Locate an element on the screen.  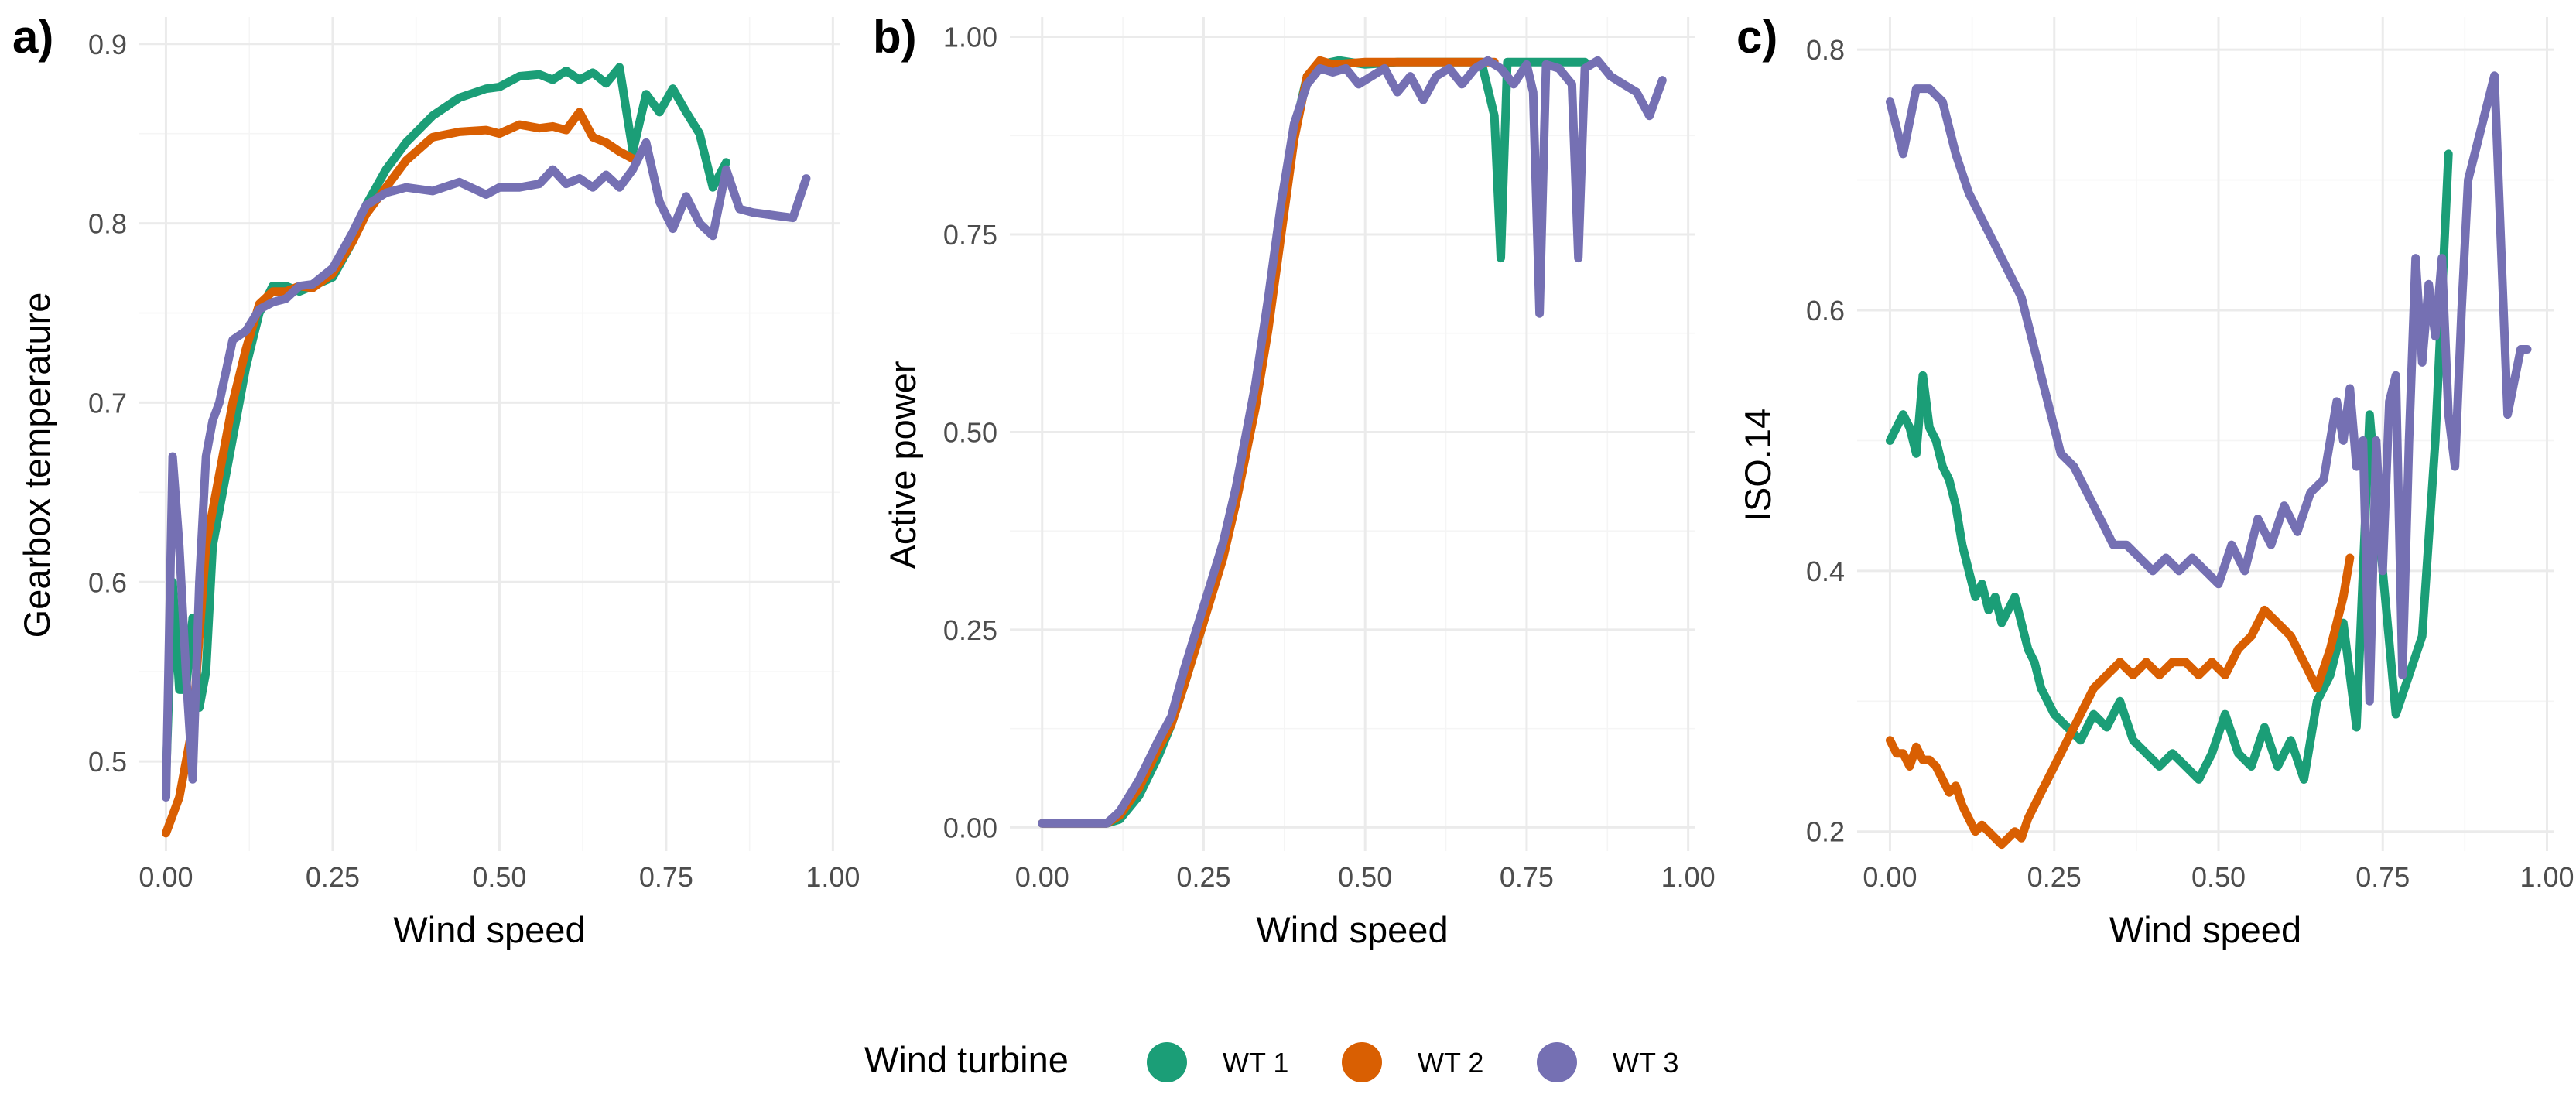
legend: Wind turbine WT 1 WT 2 WT 3 is located at coordinates (1271, 1060).